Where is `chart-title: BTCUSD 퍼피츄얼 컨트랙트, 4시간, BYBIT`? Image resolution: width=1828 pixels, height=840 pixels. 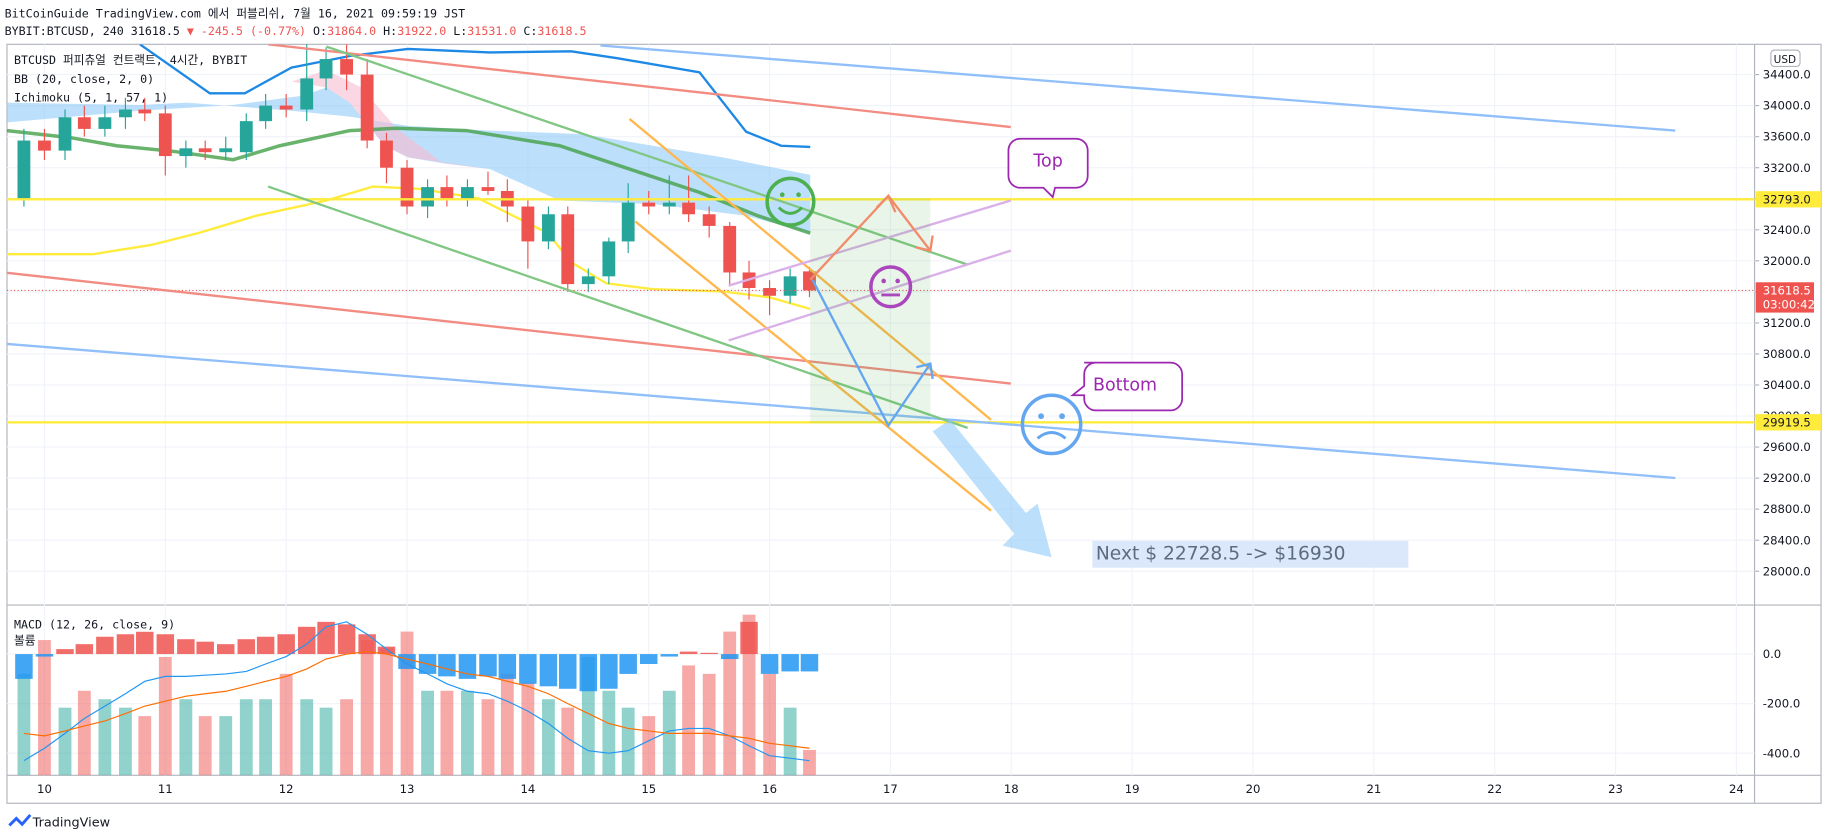
chart-title: BTCUSD 퍼피츄얼 컨트랙트, 4시간, BYBIT is located at coordinates (130, 60).